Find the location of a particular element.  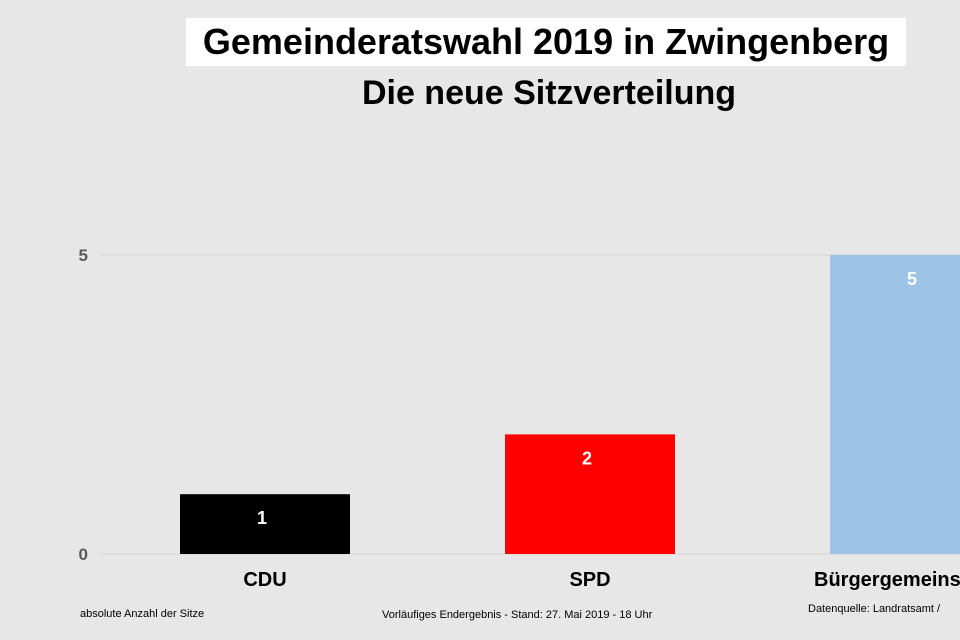

footnote-source: Datenquelle: Landratsamt / is located at coordinates (874, 609).